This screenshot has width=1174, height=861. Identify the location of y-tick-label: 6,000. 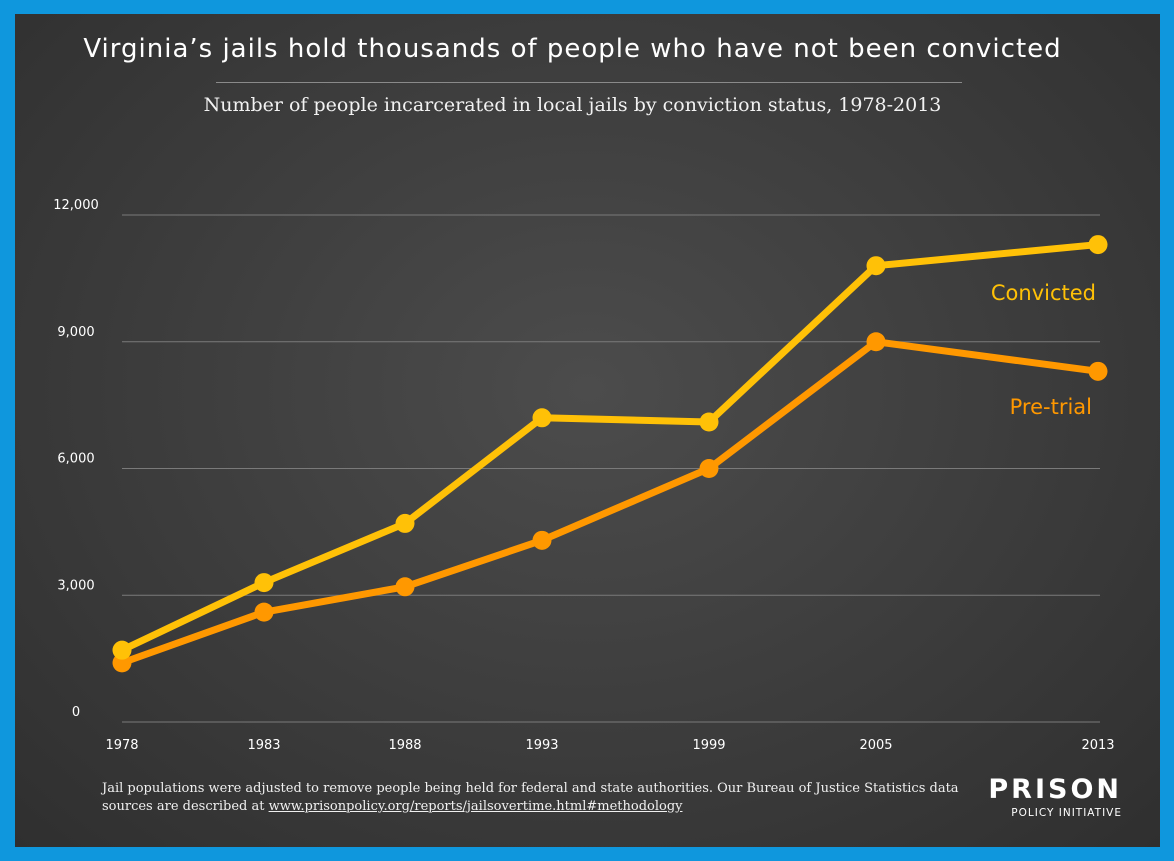
(75, 459).